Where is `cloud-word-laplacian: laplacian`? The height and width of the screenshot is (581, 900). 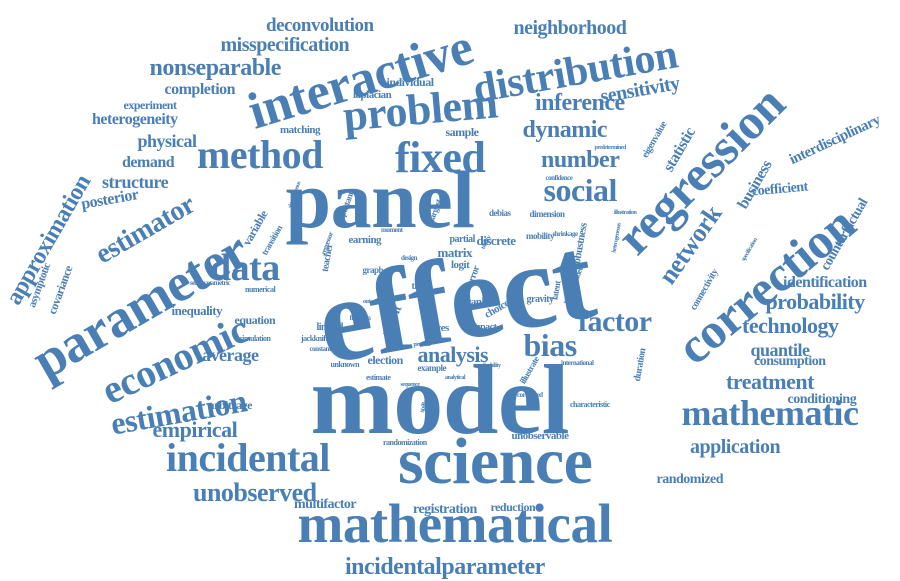
cloud-word-laplacian: laplacian is located at coordinates (372, 94).